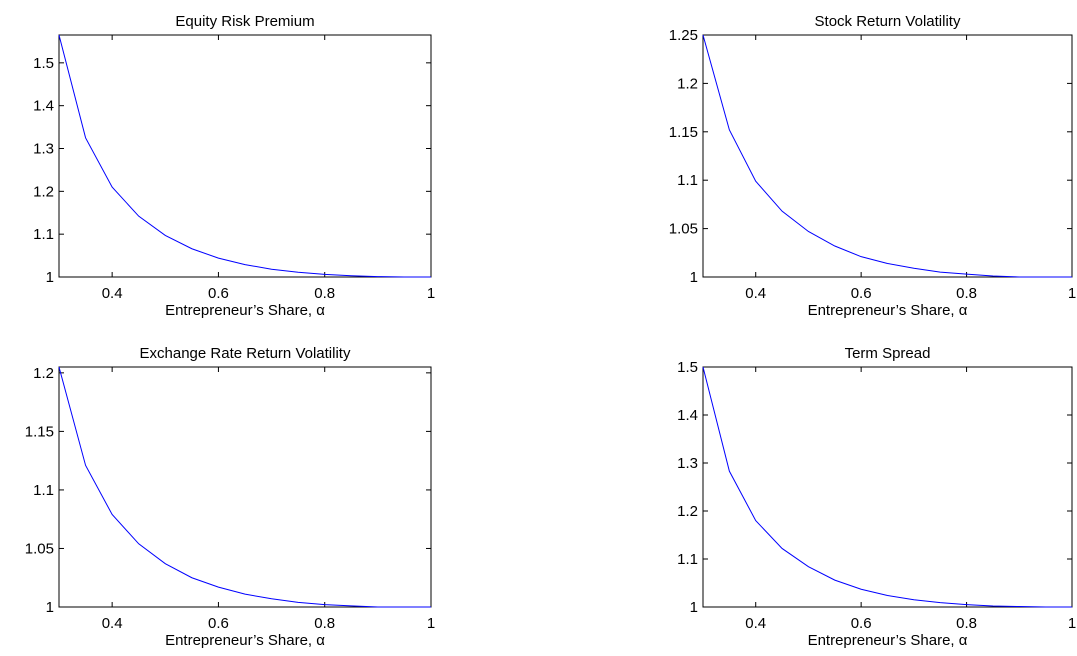 This screenshot has width=1077, height=656. What do you see at coordinates (888, 21) in the screenshot?
I see `chart-title: Stock Return Volatility` at bounding box center [888, 21].